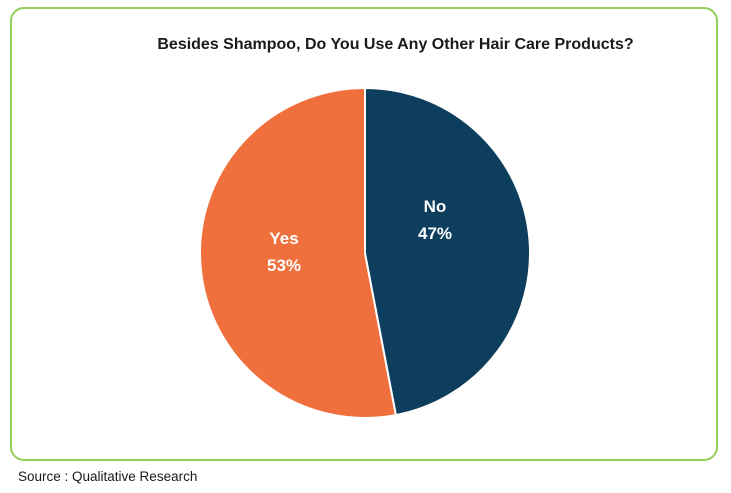  I want to click on source-note: Source : Qualitative Research, so click(108, 476).